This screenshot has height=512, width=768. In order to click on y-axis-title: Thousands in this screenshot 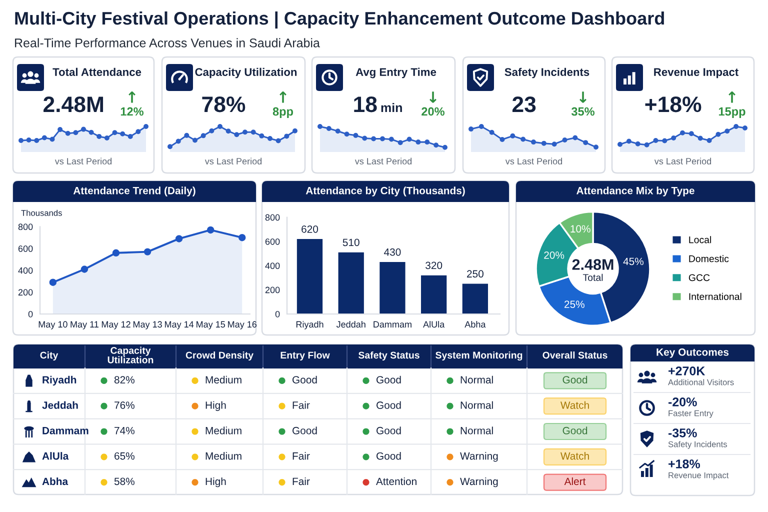, I will do `click(41, 213)`.